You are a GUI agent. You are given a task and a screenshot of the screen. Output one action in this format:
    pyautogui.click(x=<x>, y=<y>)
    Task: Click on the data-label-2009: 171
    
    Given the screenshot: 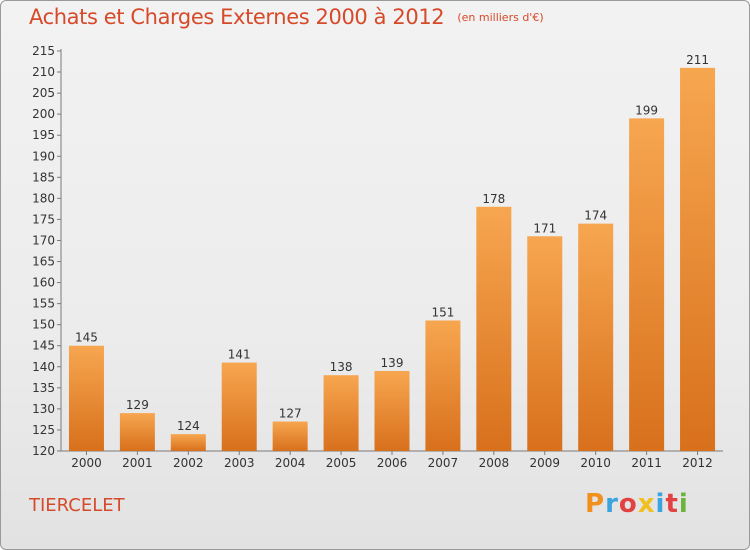 What is the action you would take?
    pyautogui.click(x=544, y=228)
    